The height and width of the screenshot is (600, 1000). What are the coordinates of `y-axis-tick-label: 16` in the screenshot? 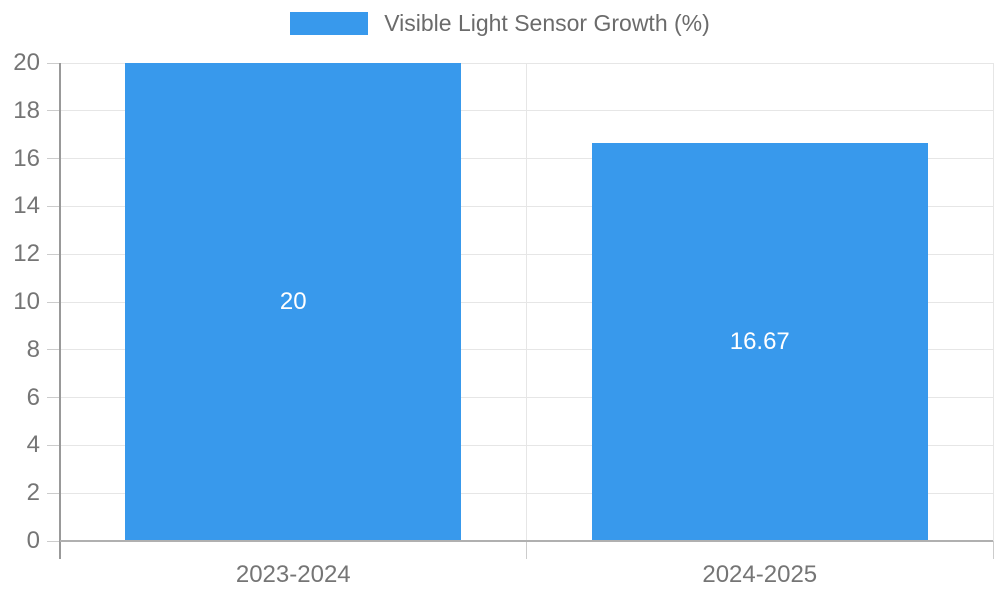 It's located at (26, 158).